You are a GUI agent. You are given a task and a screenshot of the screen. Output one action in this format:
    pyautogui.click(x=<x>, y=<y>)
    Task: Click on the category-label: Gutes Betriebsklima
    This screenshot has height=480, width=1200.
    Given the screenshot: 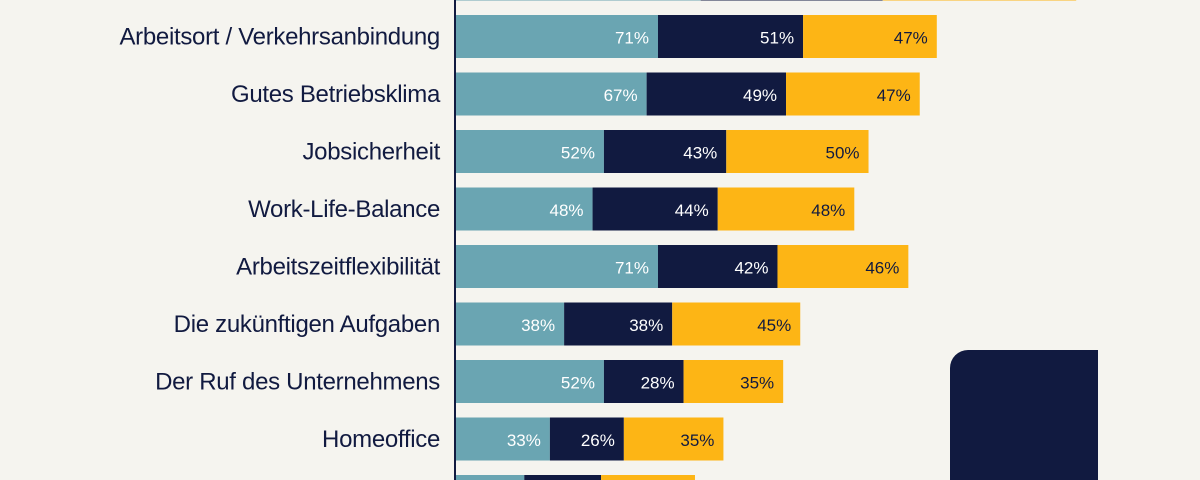 What is the action you would take?
    pyautogui.click(x=336, y=94)
    